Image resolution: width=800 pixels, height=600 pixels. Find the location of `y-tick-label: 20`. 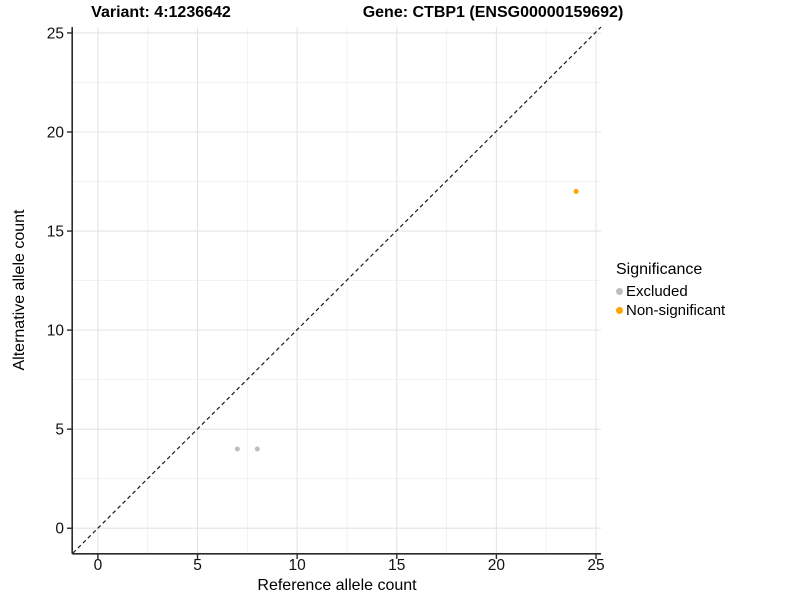

y-tick-label: 20 is located at coordinates (56, 133).